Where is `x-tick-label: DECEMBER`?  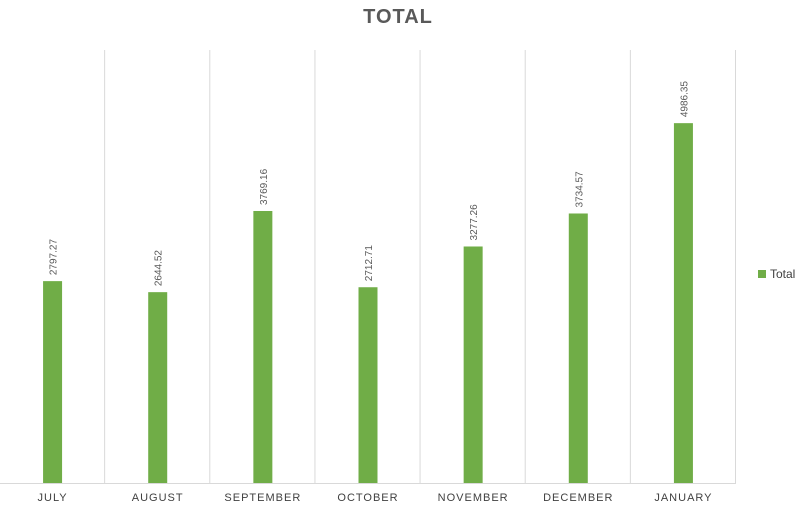
x-tick-label: DECEMBER is located at coordinates (578, 498).